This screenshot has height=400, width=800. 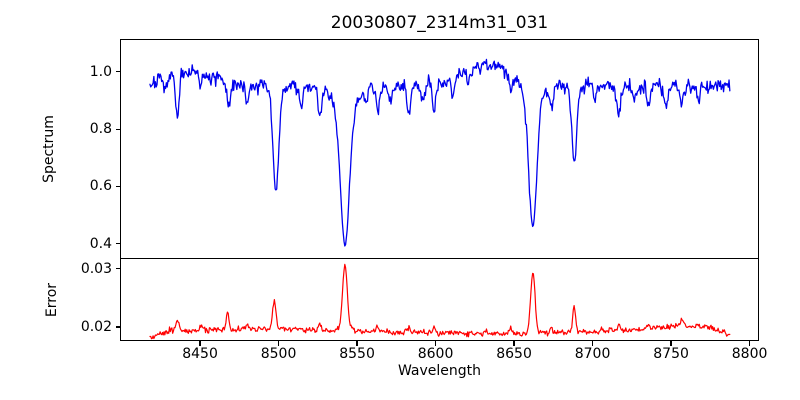 I want to click on spectrum-y-tick-label: 0.8, so click(x=100, y=129).